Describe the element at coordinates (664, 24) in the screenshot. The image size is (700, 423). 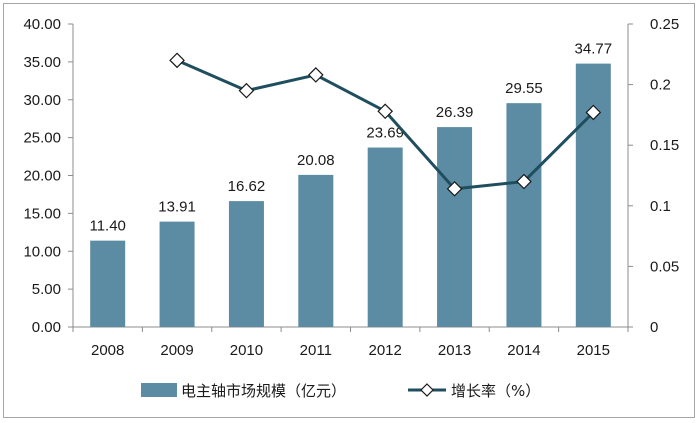
I see `right-tick-label: 0.25` at that location.